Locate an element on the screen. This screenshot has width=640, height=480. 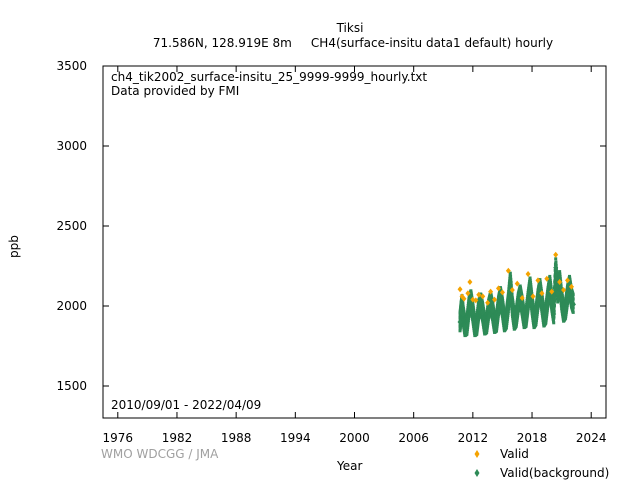
background-series-points is located at coordinates (516, 297).